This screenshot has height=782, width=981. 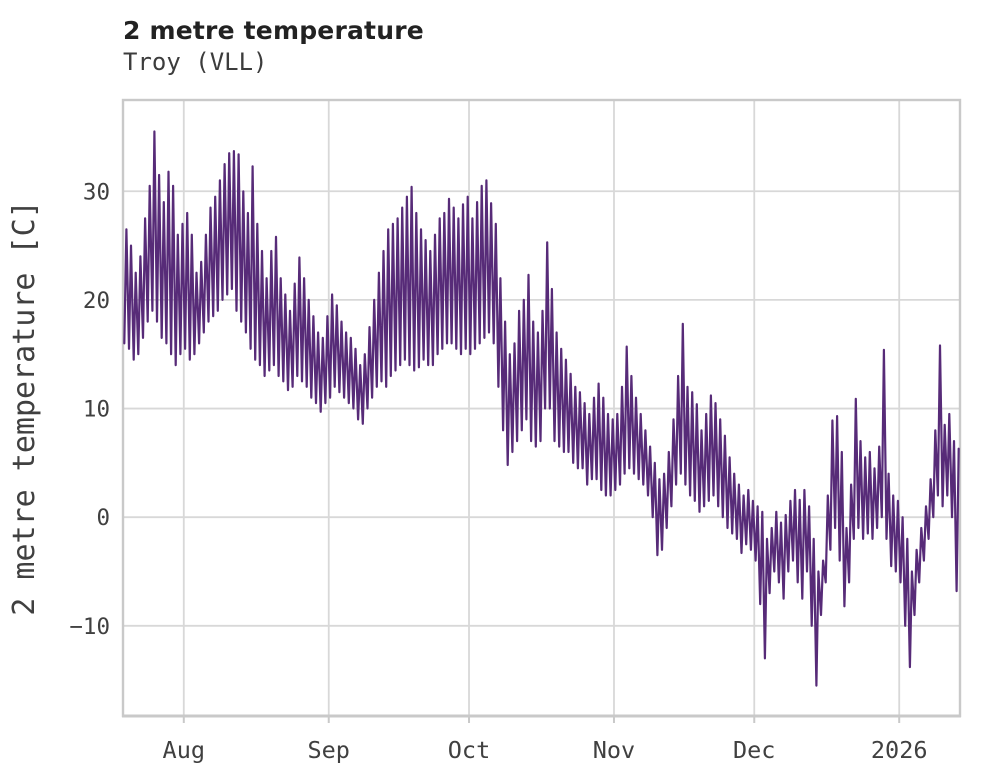 I want to click on x-tick-label: Nov, so click(x=614, y=750).